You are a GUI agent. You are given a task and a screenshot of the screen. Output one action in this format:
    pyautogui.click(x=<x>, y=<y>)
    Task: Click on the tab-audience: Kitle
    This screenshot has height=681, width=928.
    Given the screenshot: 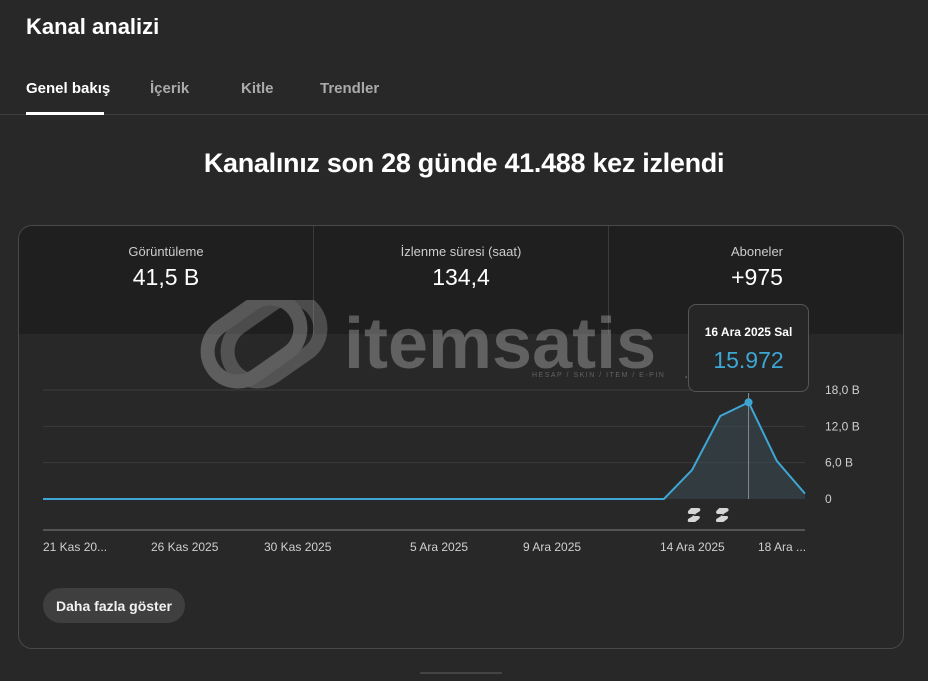 What is the action you would take?
    pyautogui.click(x=257, y=88)
    